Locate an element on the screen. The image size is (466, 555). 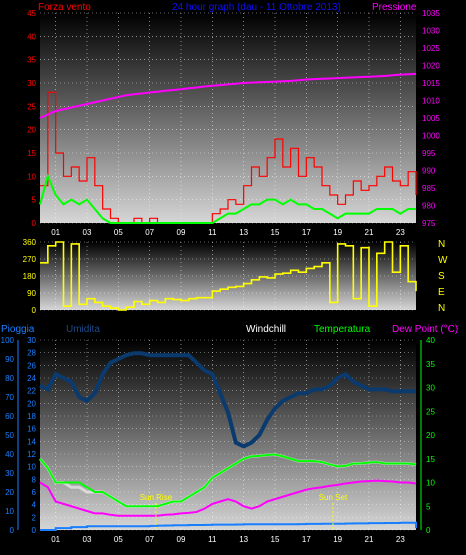
wind-tick-label: 5 is located at coordinates (34, 200).